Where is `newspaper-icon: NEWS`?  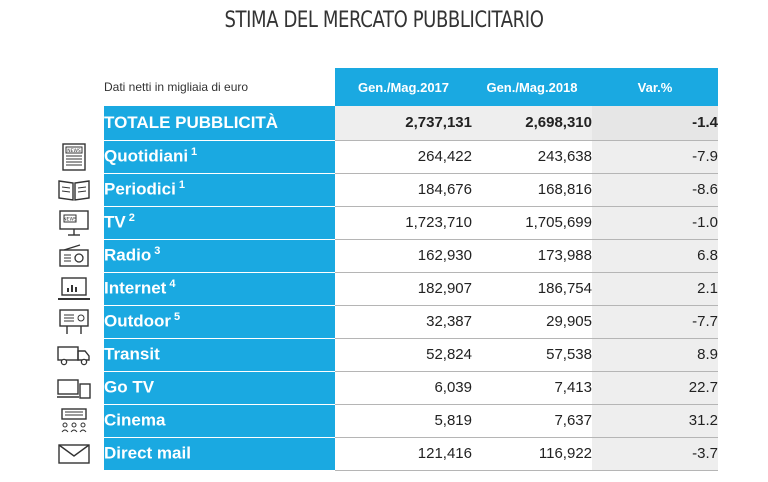
newspaper-icon: NEWS is located at coordinates (74, 156).